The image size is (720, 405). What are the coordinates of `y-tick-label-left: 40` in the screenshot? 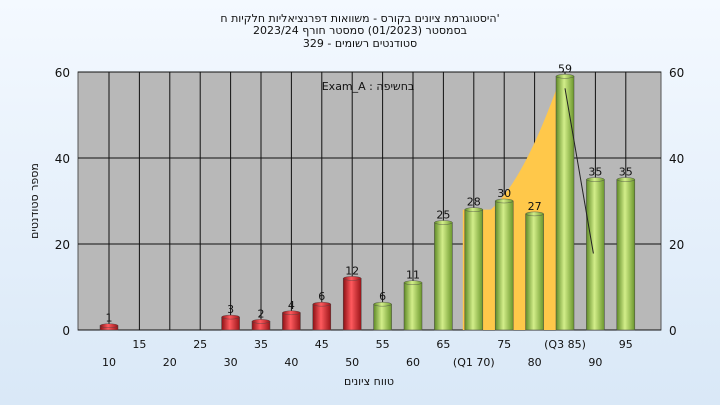 It's located at (62, 159).